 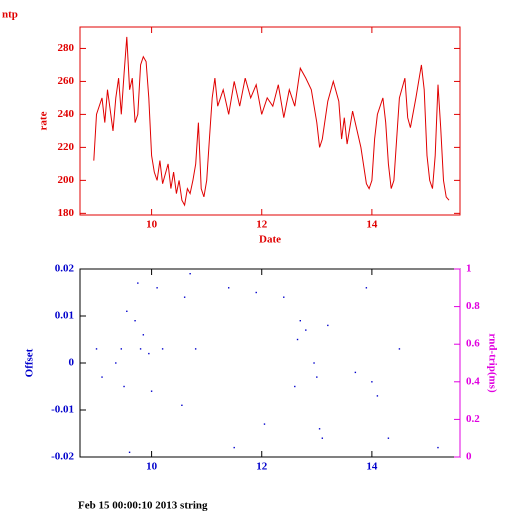 I want to click on y2-tick-label: 1, so click(x=469, y=269).